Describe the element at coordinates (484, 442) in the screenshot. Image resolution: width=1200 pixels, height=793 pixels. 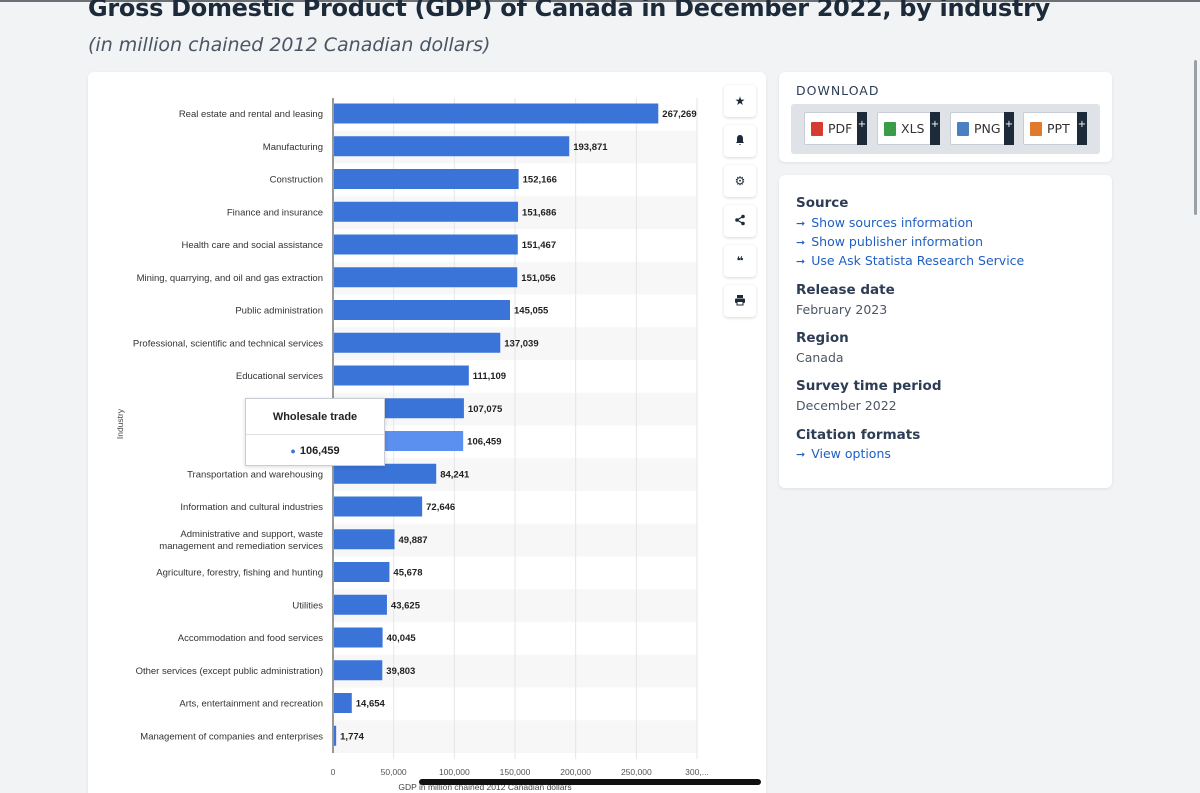
I see `bar-value-label: 106,459` at that location.